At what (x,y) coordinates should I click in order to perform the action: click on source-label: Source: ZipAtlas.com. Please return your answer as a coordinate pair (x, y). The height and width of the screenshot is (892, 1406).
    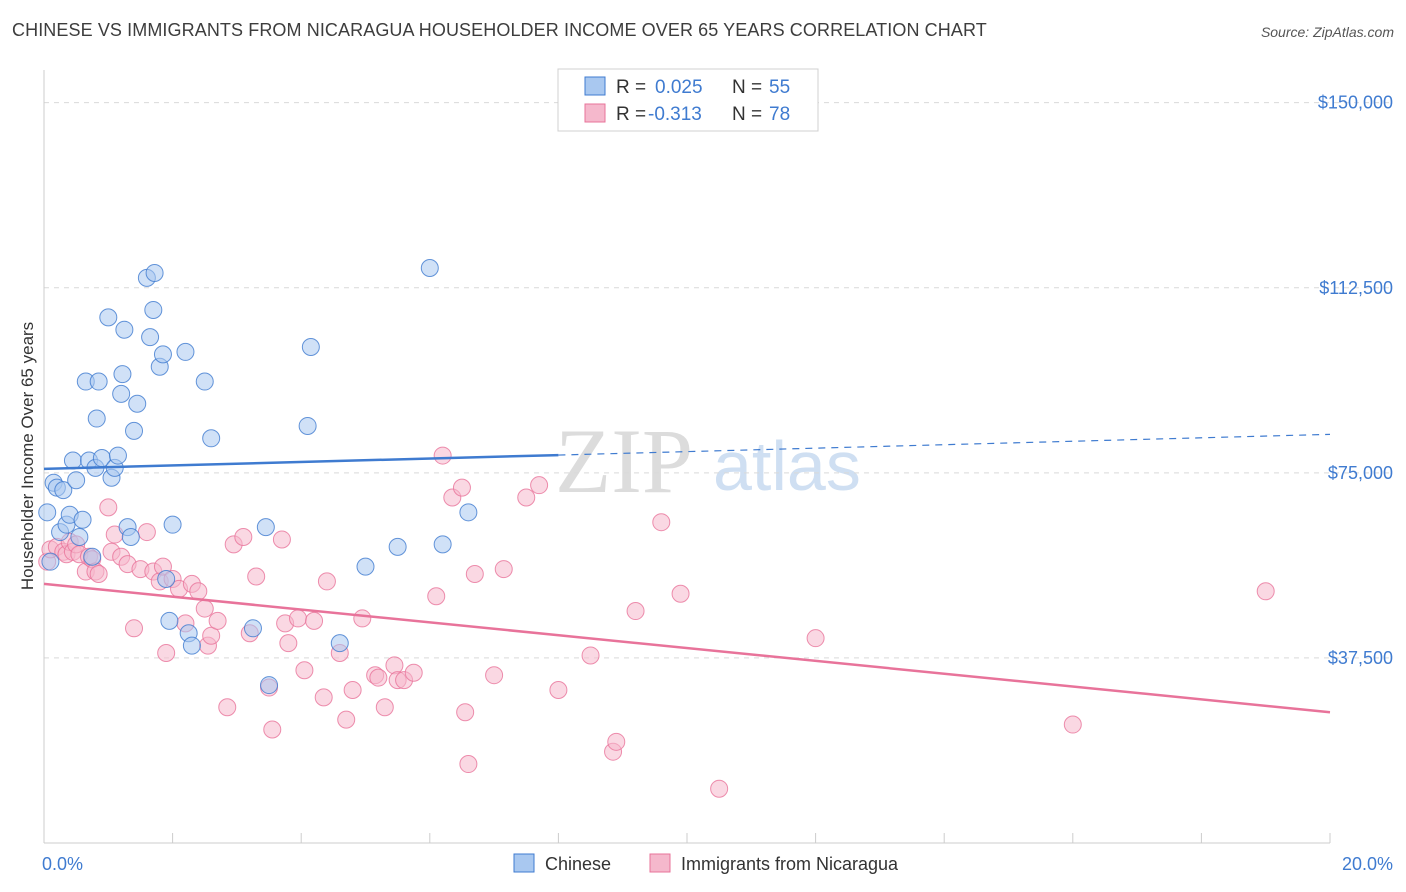
    Looking at the image, I should click on (1327, 32).